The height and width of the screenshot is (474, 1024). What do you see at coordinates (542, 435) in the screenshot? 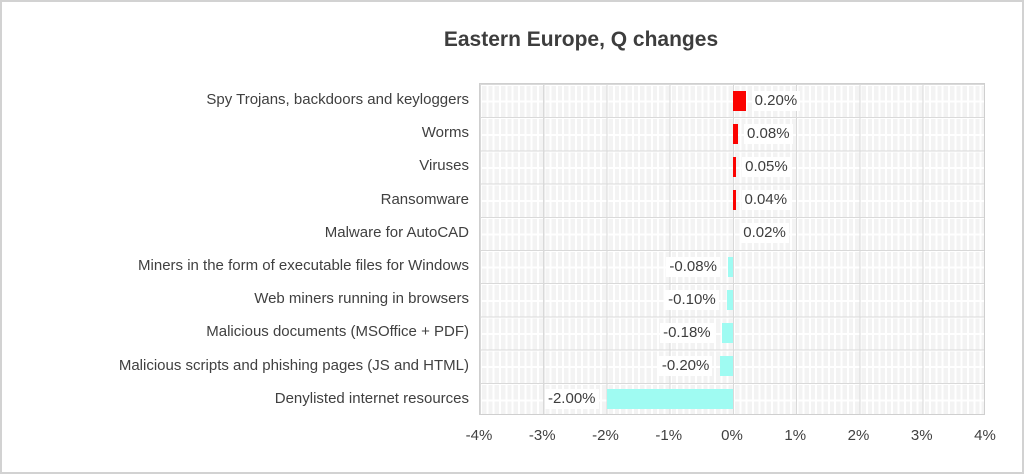
I see `x-axis-tick-label: -3%` at bounding box center [542, 435].